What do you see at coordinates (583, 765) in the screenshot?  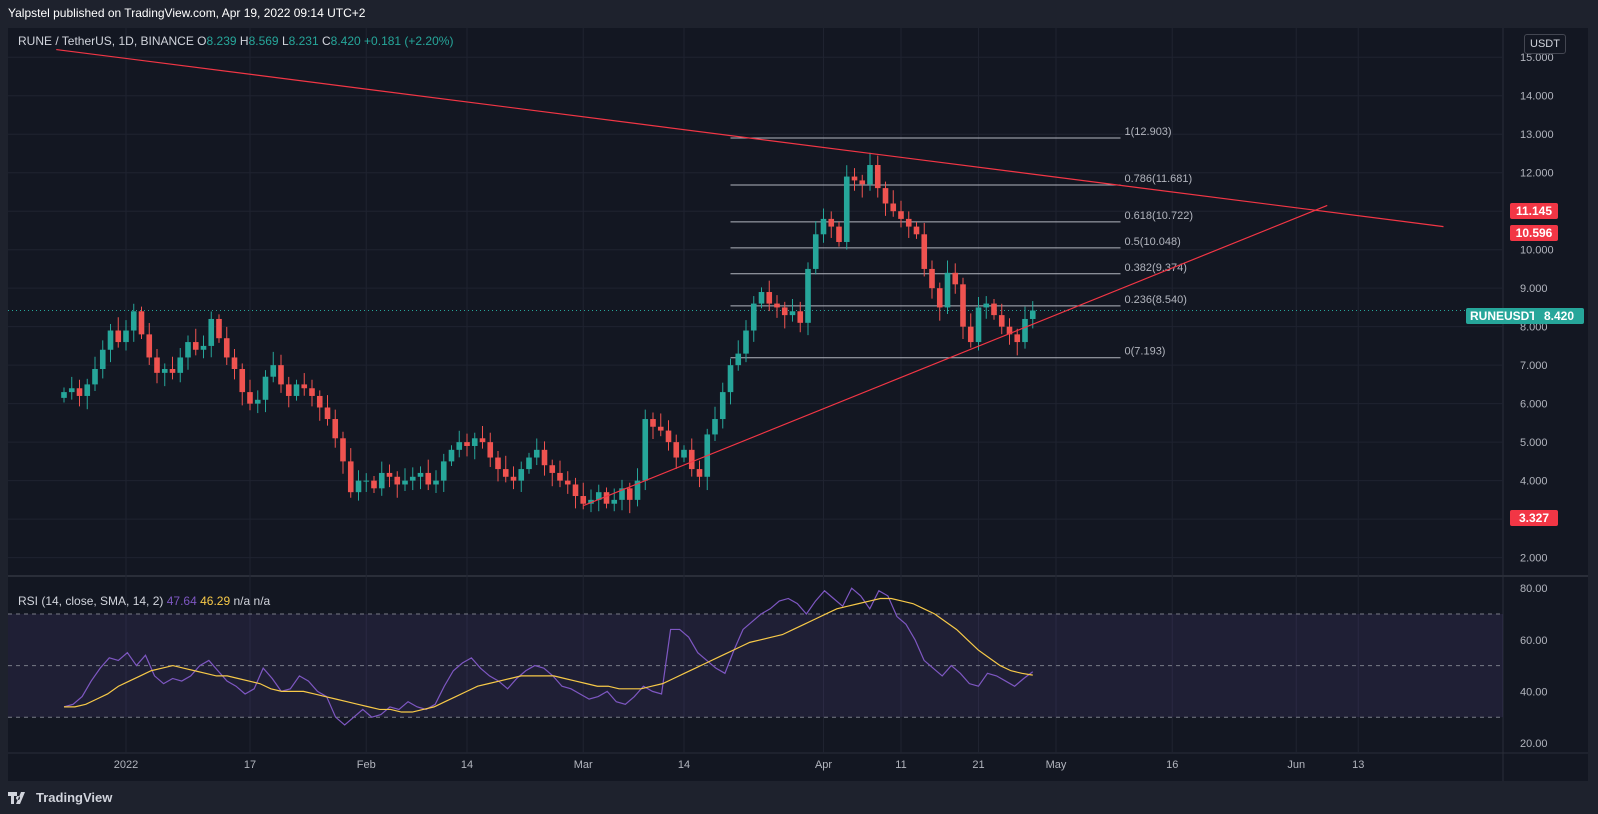 I see `time-tick-label: Mar` at bounding box center [583, 765].